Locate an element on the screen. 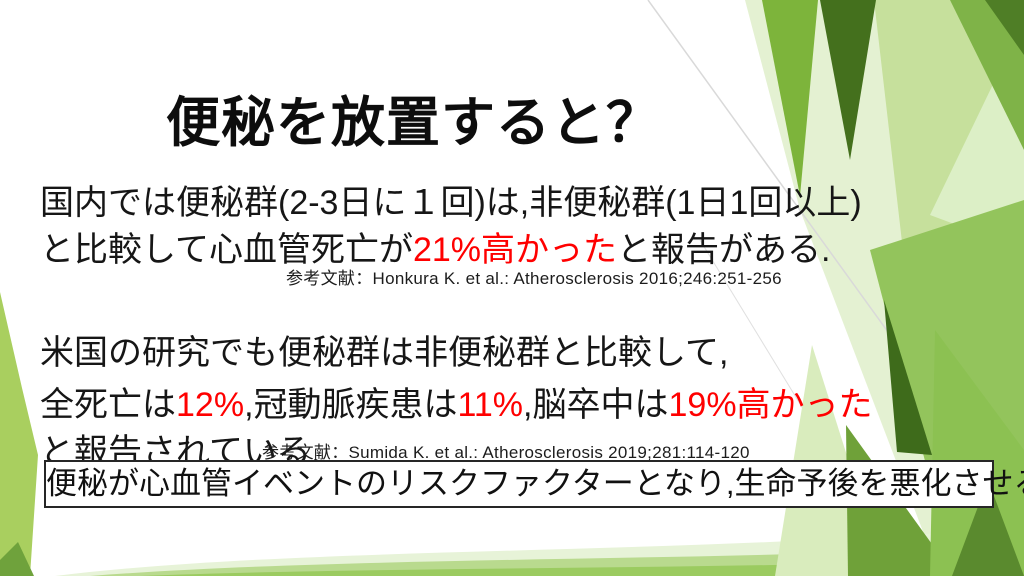 The width and height of the screenshot is (1024, 576). conclusion-box: 便秘が心血管イベントのリスクファクターとなり,生命予後を悪化させる. is located at coordinates (534, 484).